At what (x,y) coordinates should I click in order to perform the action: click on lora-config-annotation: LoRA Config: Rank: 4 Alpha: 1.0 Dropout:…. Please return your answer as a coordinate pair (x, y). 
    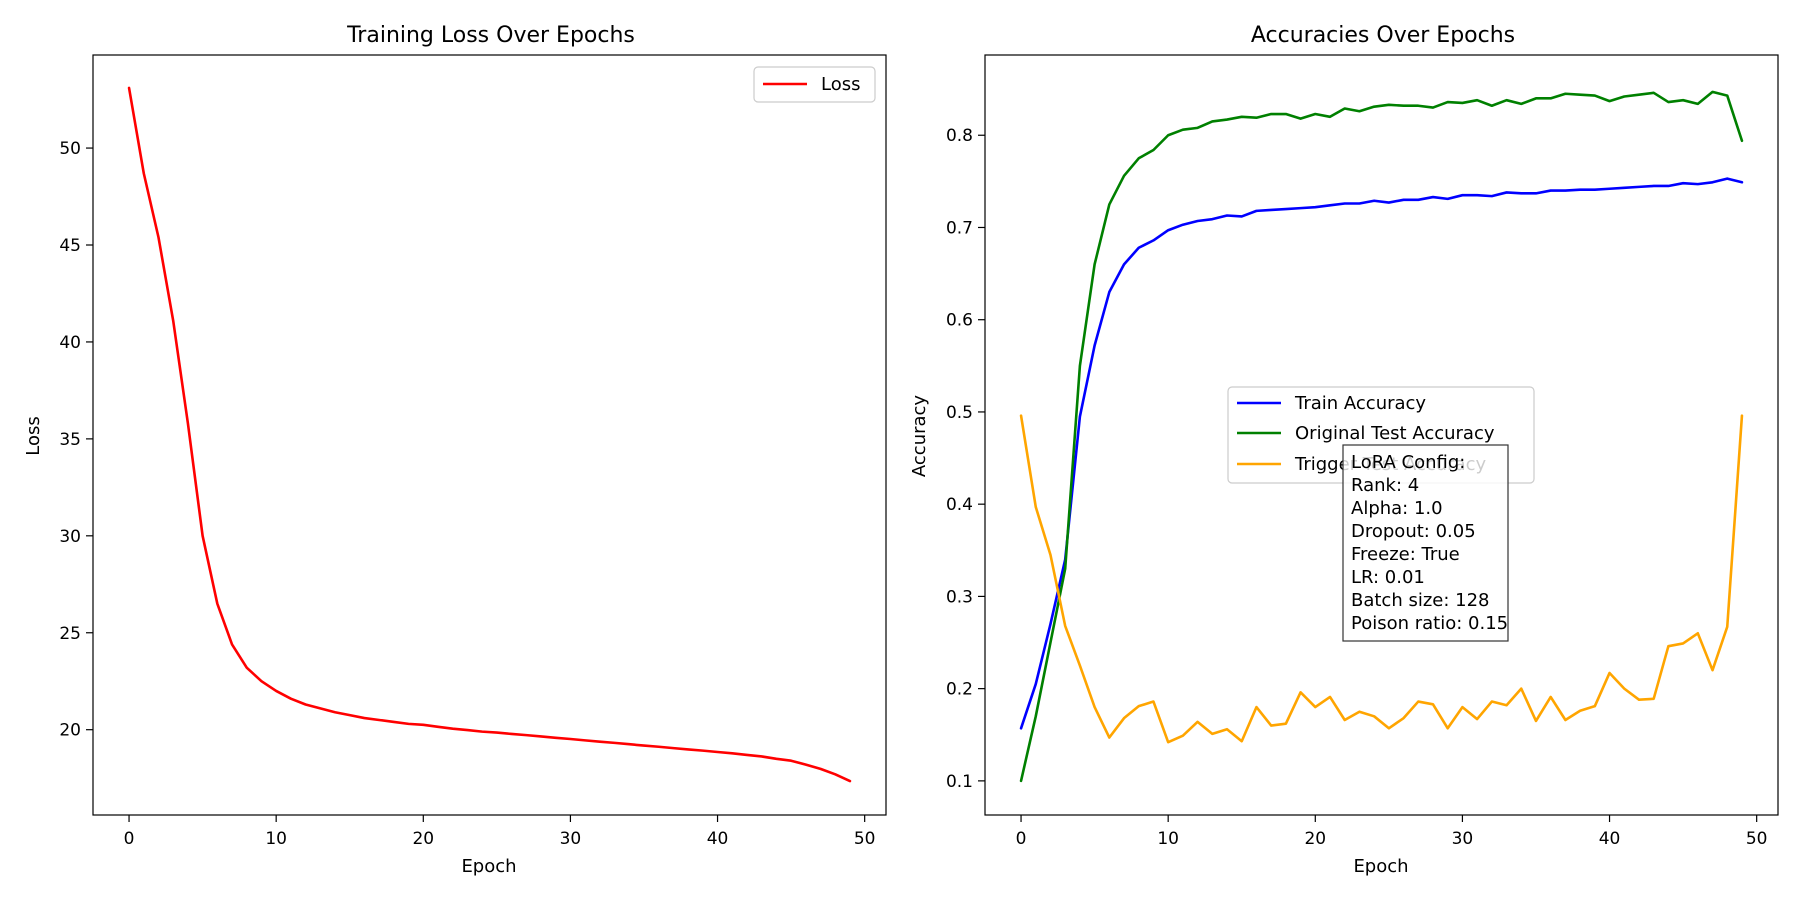
    Looking at the image, I should click on (1425, 543).